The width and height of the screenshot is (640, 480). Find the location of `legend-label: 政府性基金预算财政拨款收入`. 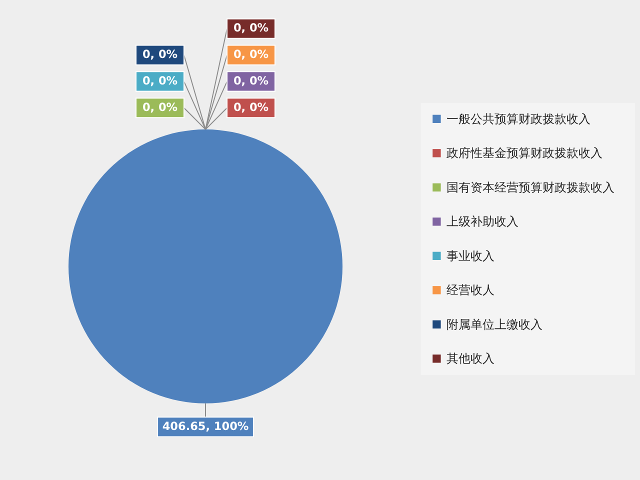

legend-label: 政府性基金预算财政拨款收入 is located at coordinates (524, 153).